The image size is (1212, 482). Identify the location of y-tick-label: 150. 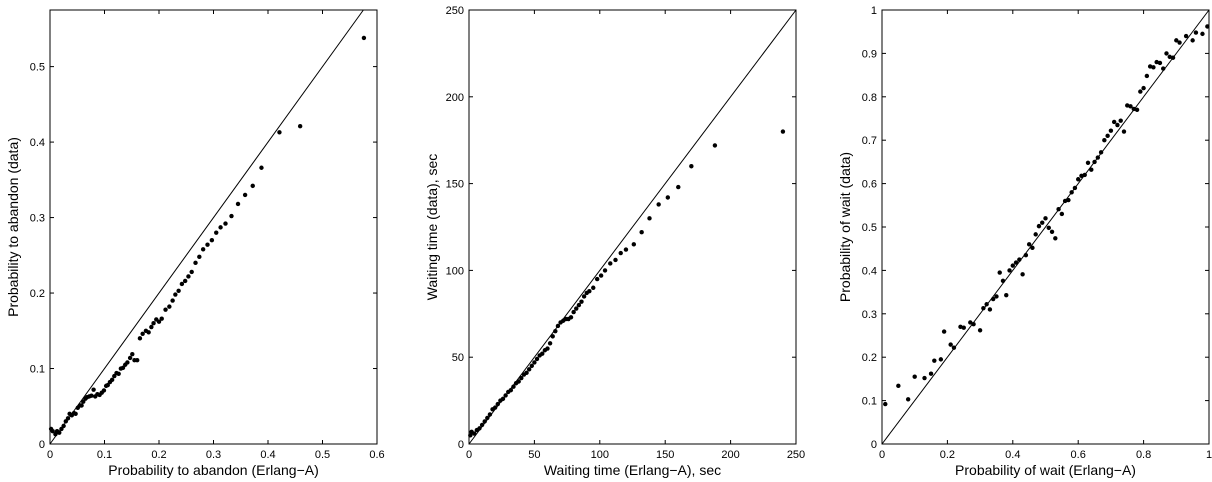
(455, 185).